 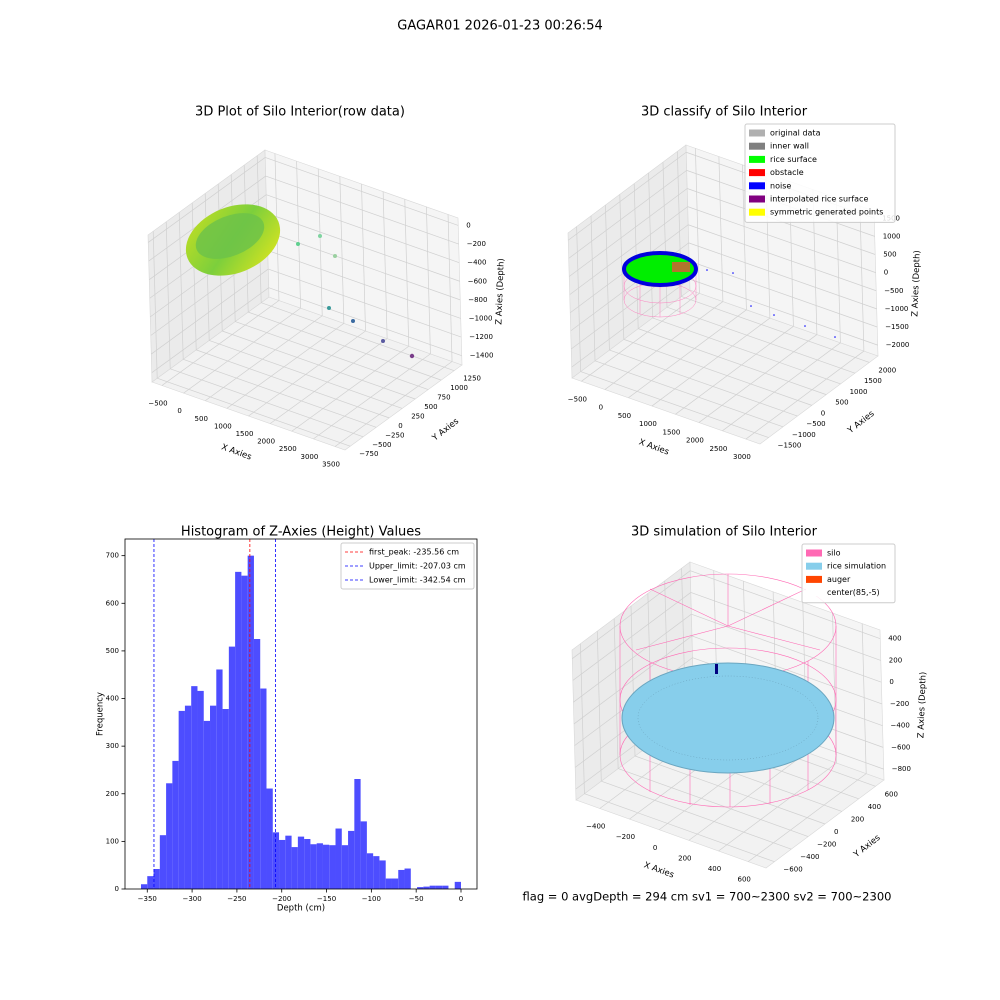 I want to click on x-tick-label: 3500, so click(x=331, y=464).